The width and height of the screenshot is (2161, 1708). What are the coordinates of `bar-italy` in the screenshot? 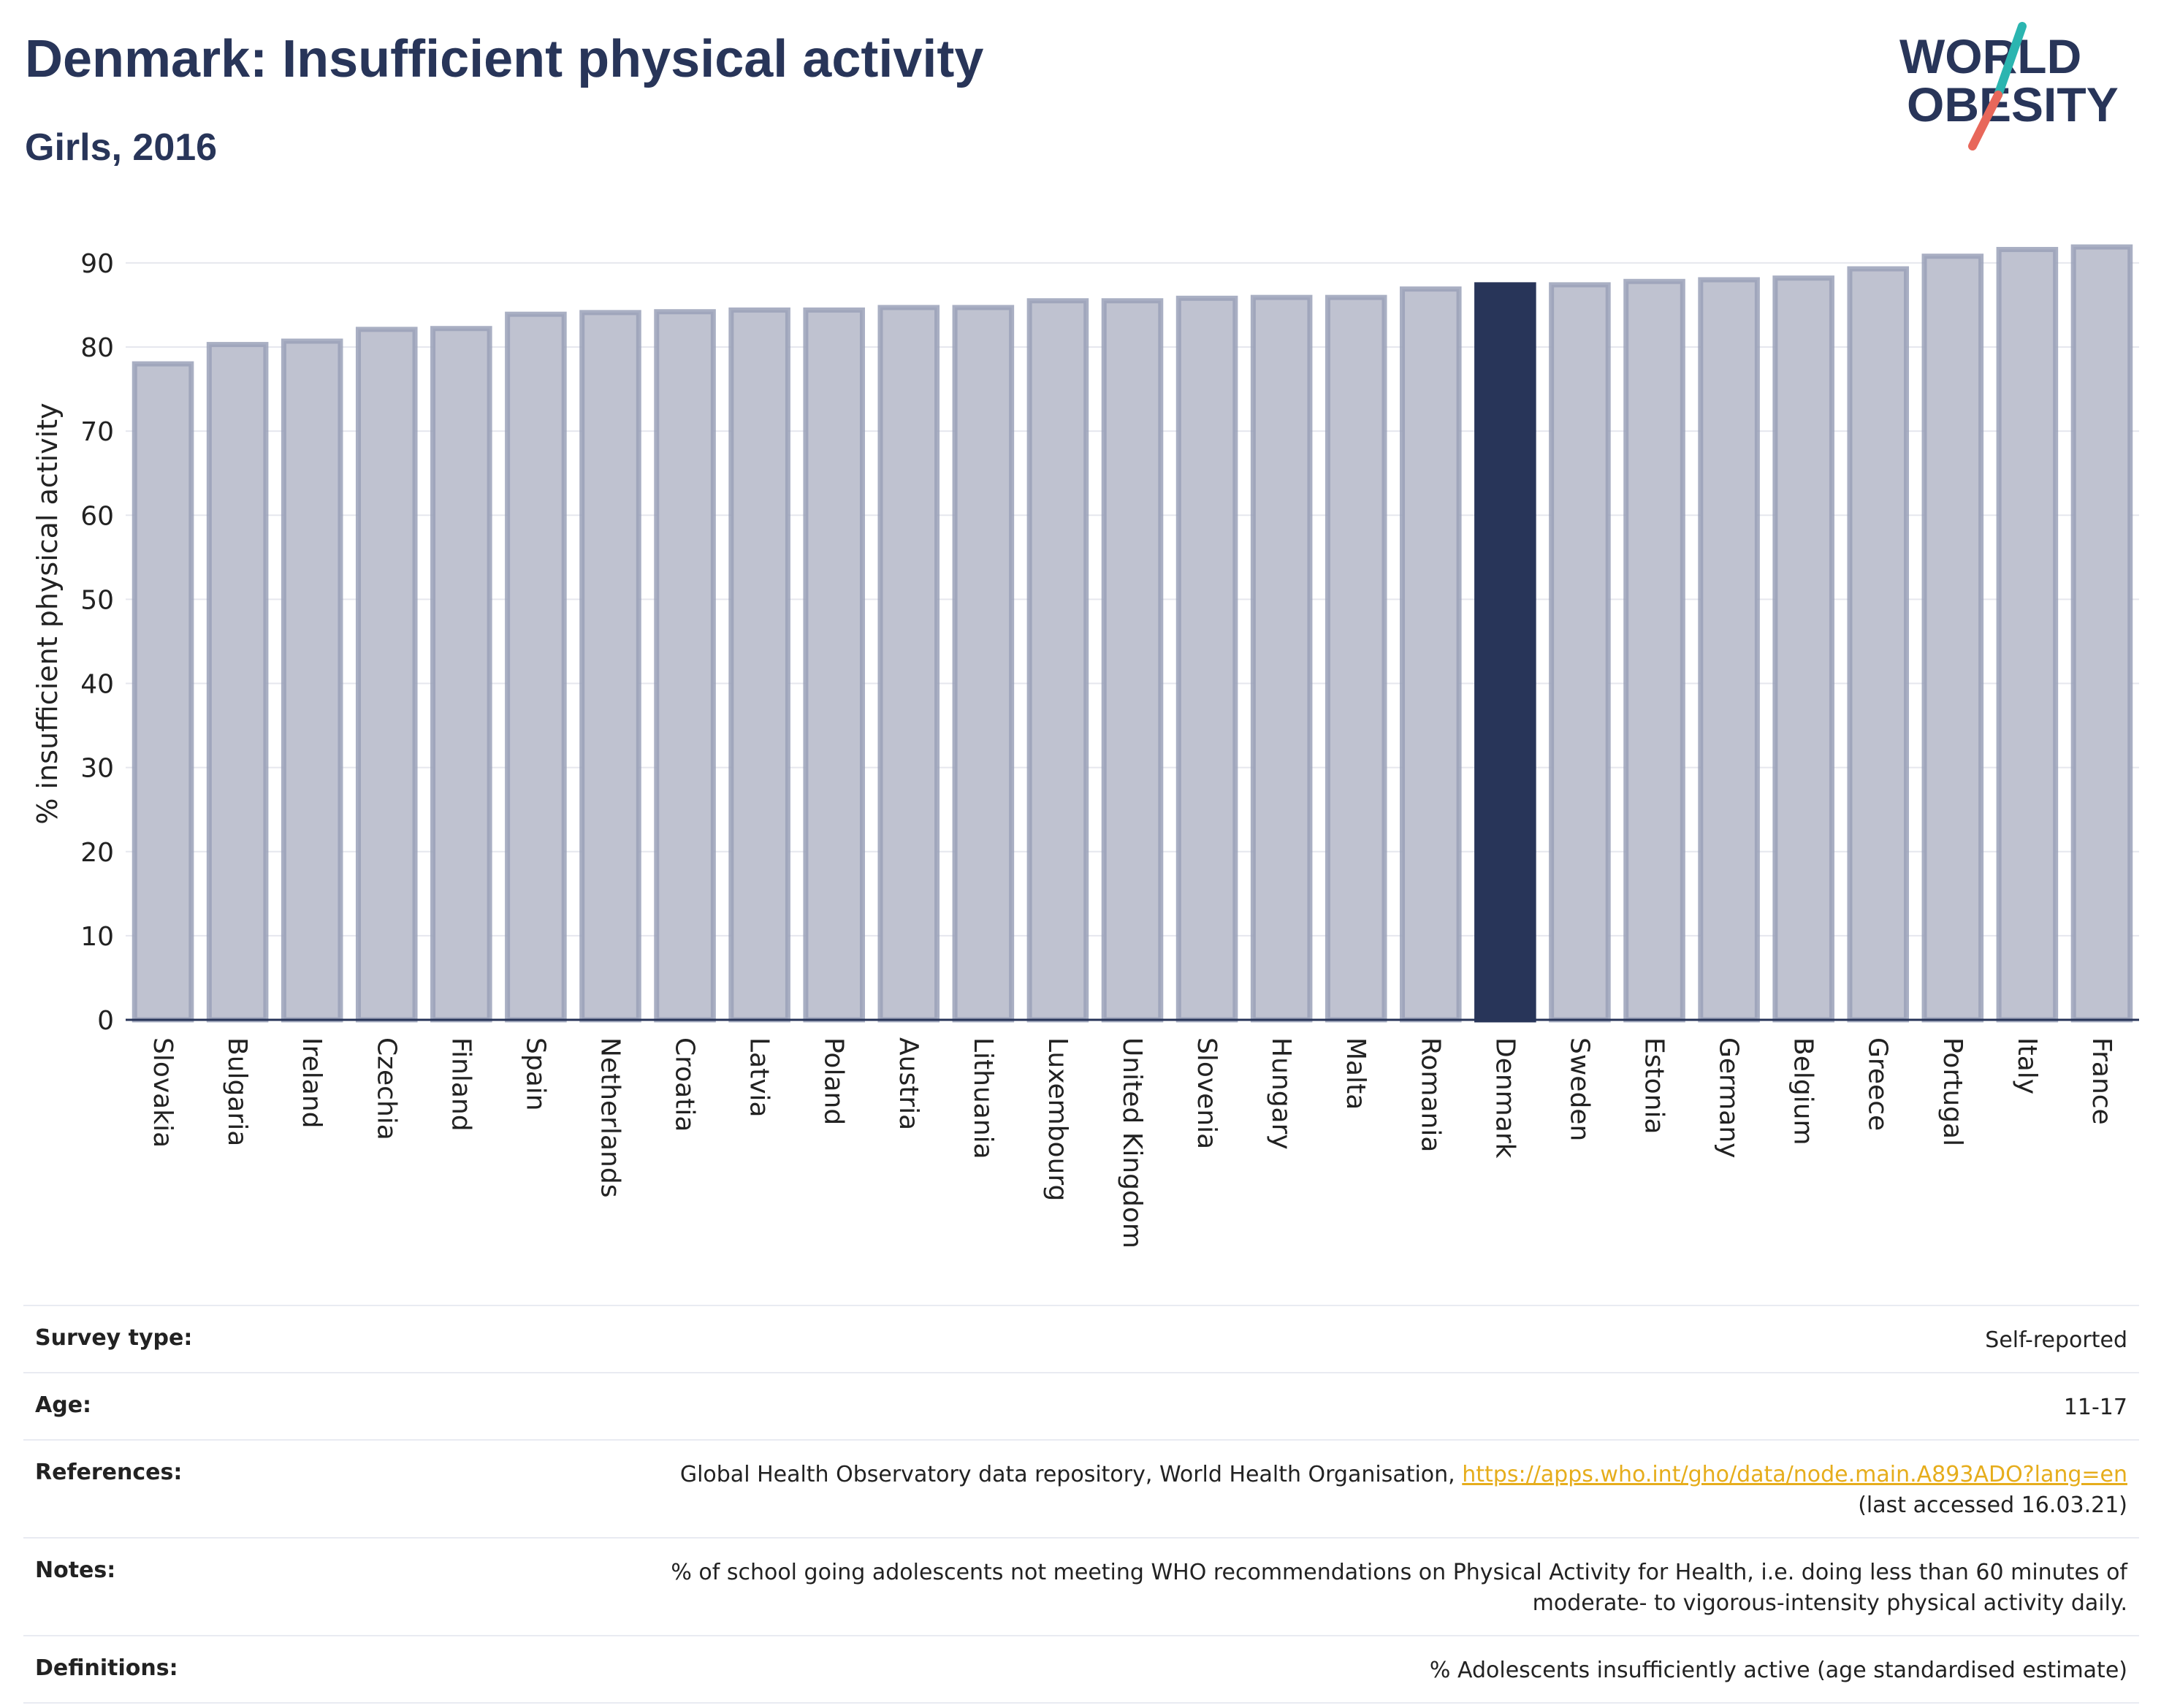 It's located at (2027, 635).